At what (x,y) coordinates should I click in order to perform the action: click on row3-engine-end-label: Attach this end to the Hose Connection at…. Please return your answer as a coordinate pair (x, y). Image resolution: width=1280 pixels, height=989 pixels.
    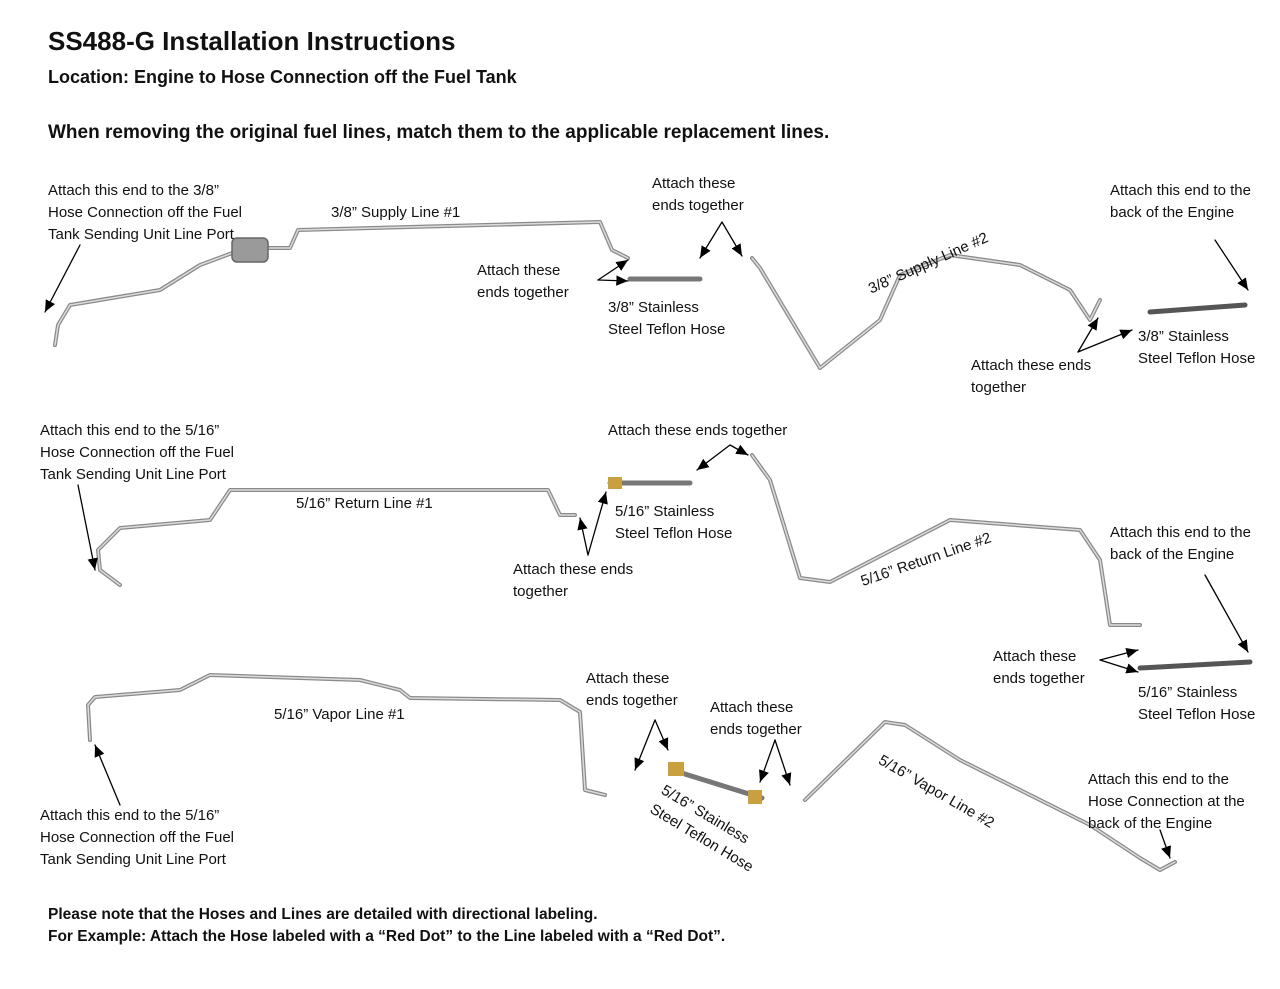
    Looking at the image, I should click on (1166, 801).